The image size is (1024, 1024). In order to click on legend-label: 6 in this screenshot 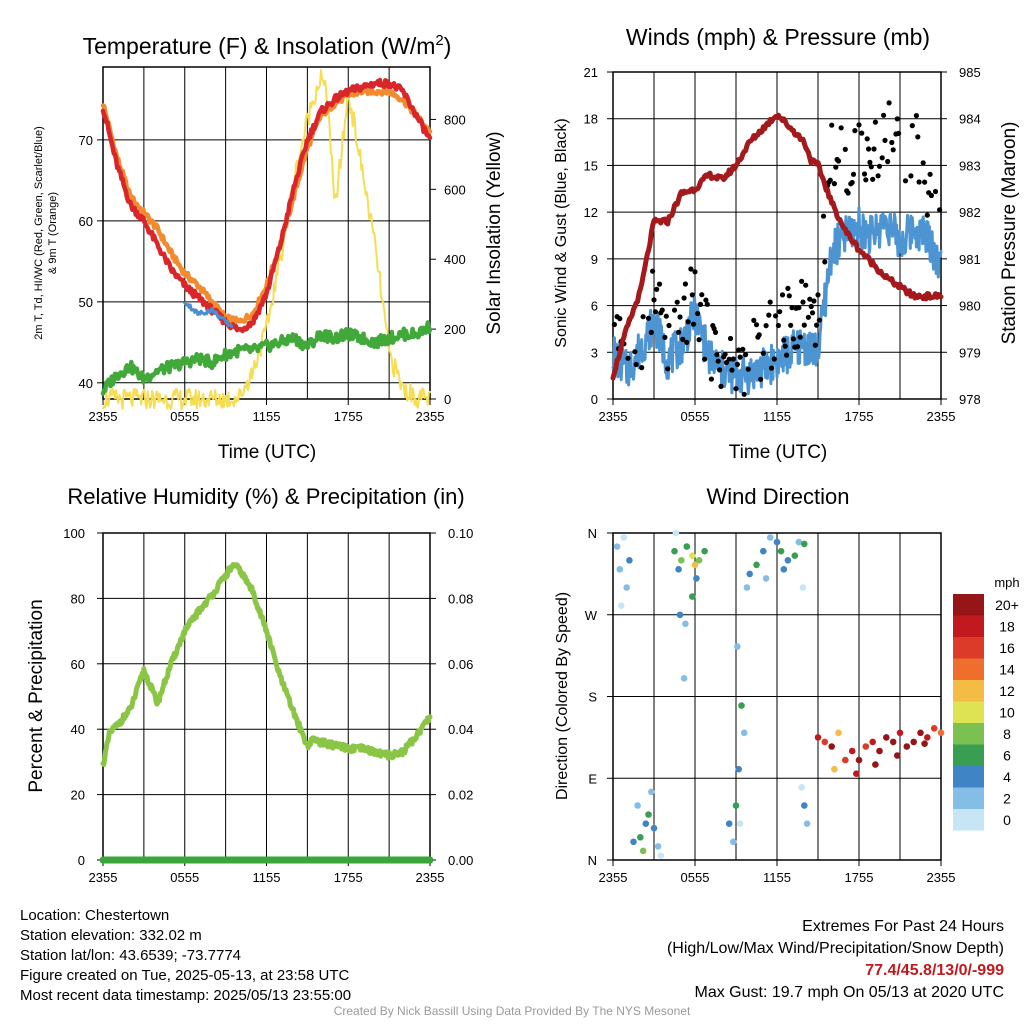, I will do `click(1007, 755)`.